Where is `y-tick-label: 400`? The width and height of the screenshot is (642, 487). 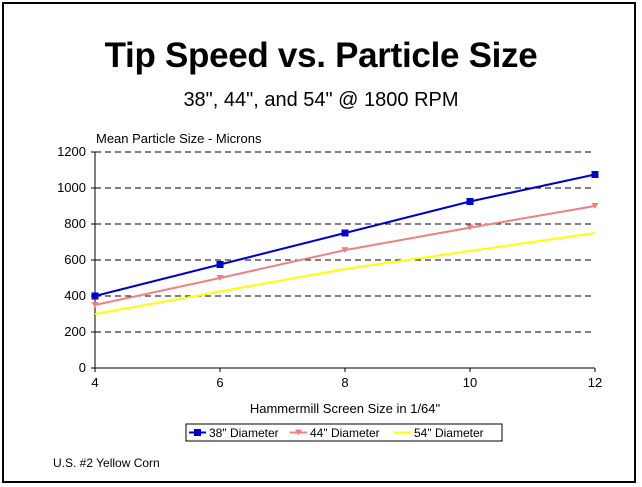
y-tick-label: 400 is located at coordinates (75, 295).